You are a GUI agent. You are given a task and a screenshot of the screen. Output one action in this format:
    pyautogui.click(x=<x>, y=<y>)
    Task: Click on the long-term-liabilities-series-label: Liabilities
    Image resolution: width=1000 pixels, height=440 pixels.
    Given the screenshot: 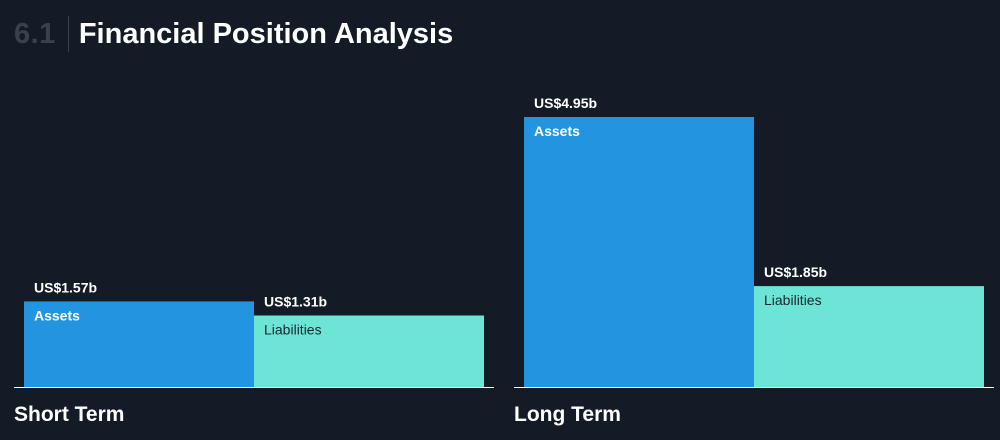 What is the action you would take?
    pyautogui.click(x=793, y=300)
    